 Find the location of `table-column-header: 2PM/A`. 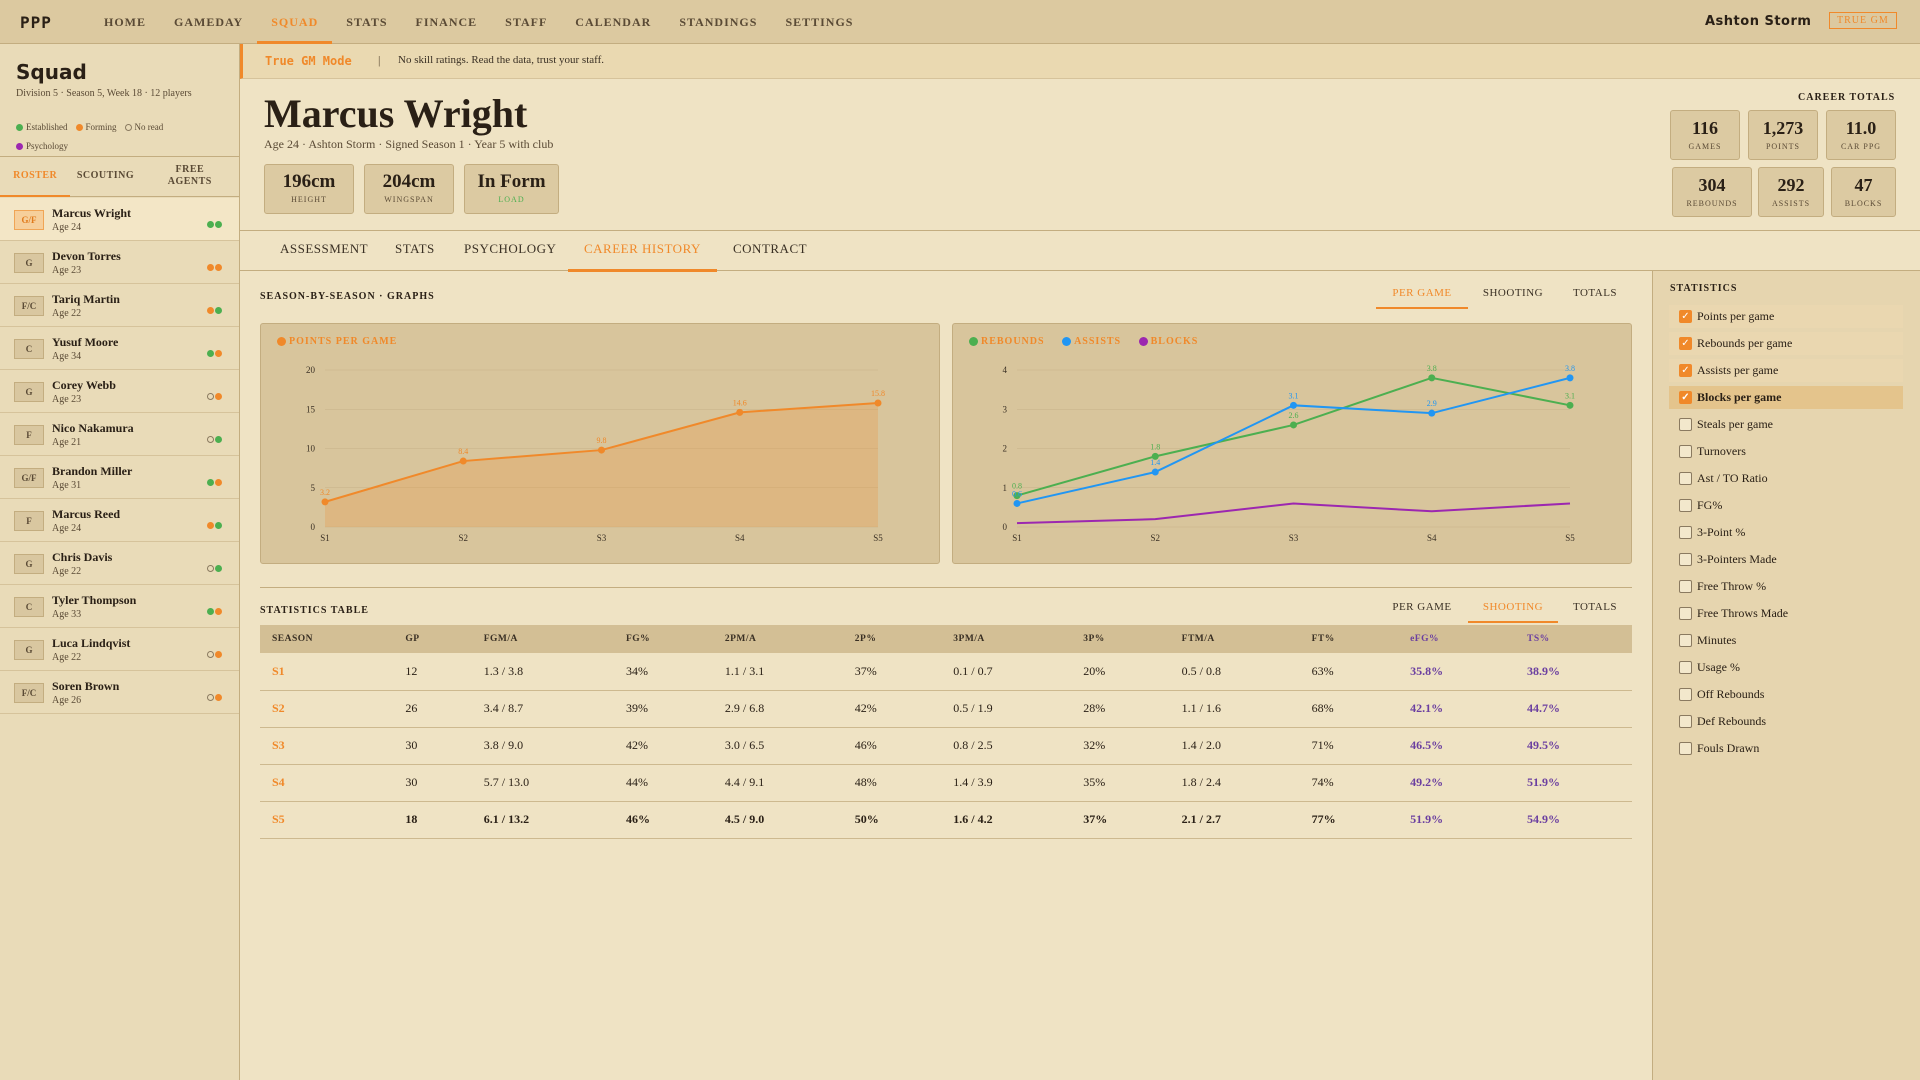

table-column-header: 2PM/A is located at coordinates (777, 639).